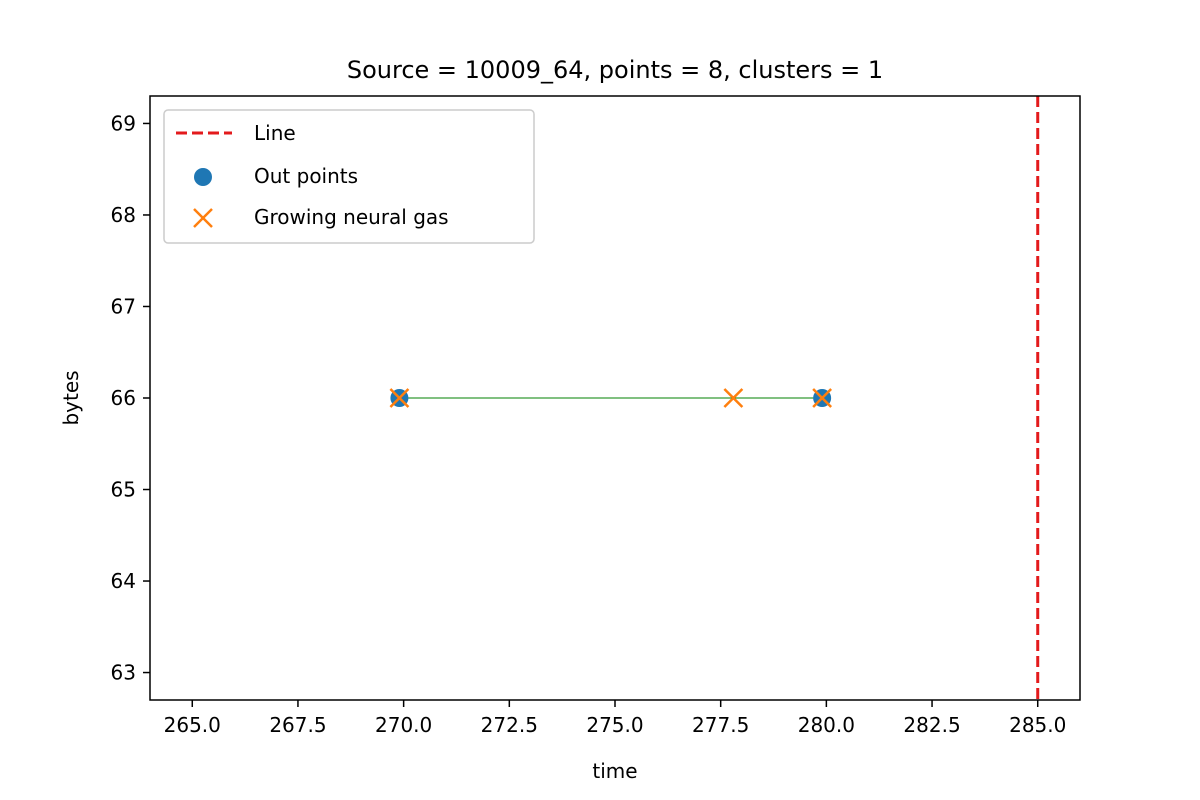  I want to click on x-tick-label-3: 272.5, so click(509, 725).